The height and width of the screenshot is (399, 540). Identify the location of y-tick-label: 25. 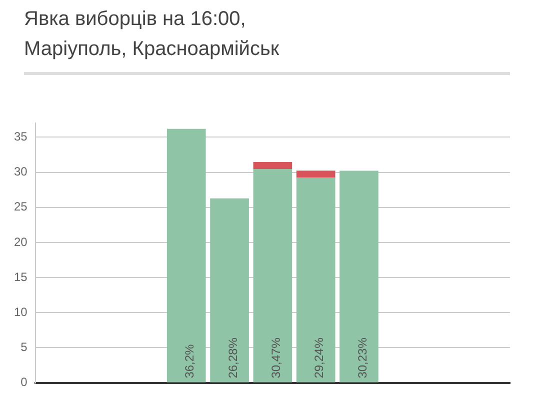
(21, 207).